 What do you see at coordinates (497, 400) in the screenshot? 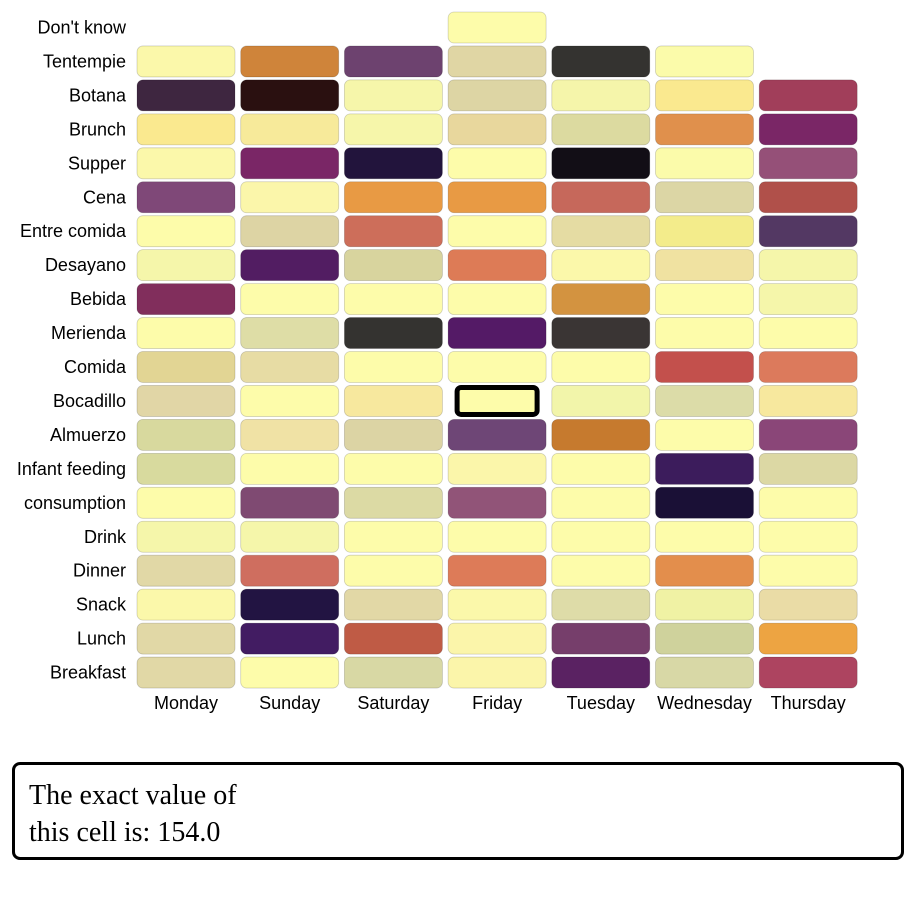
I see `heatmap-cell-selected` at bounding box center [497, 400].